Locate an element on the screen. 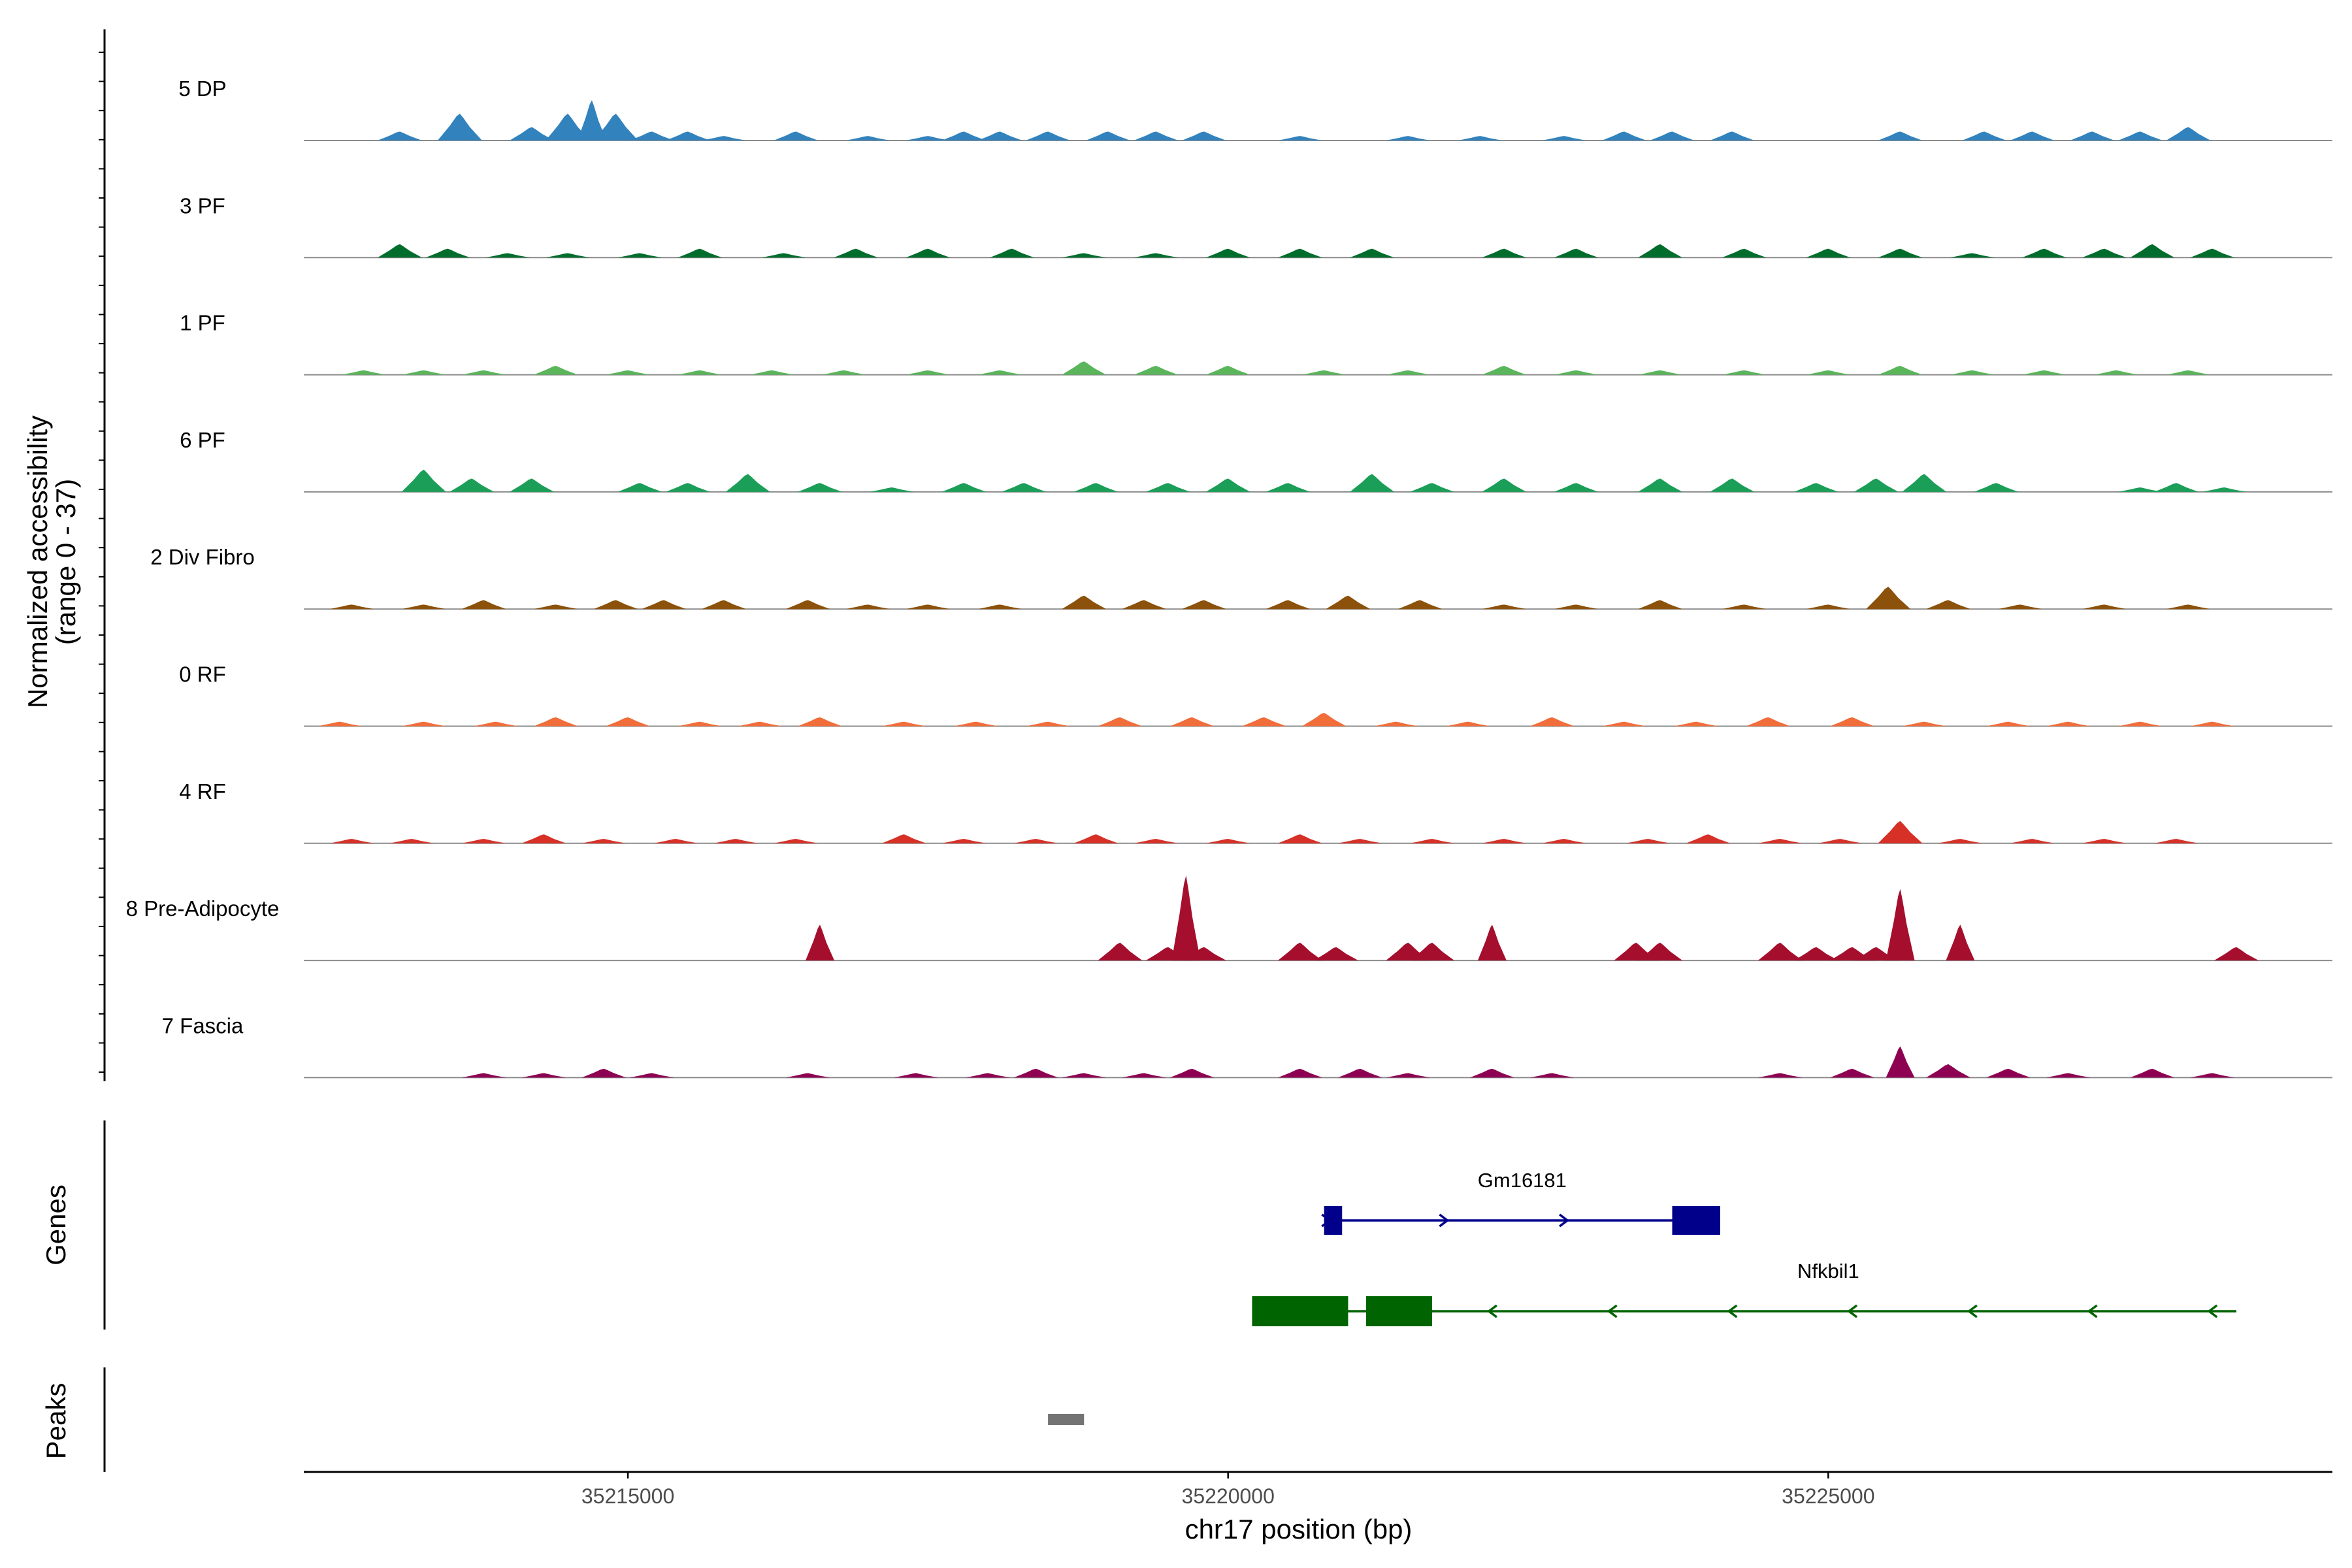 Image resolution: width=2352 pixels, height=1568 pixels. x-tick-label: 35215000 is located at coordinates (627, 1496).